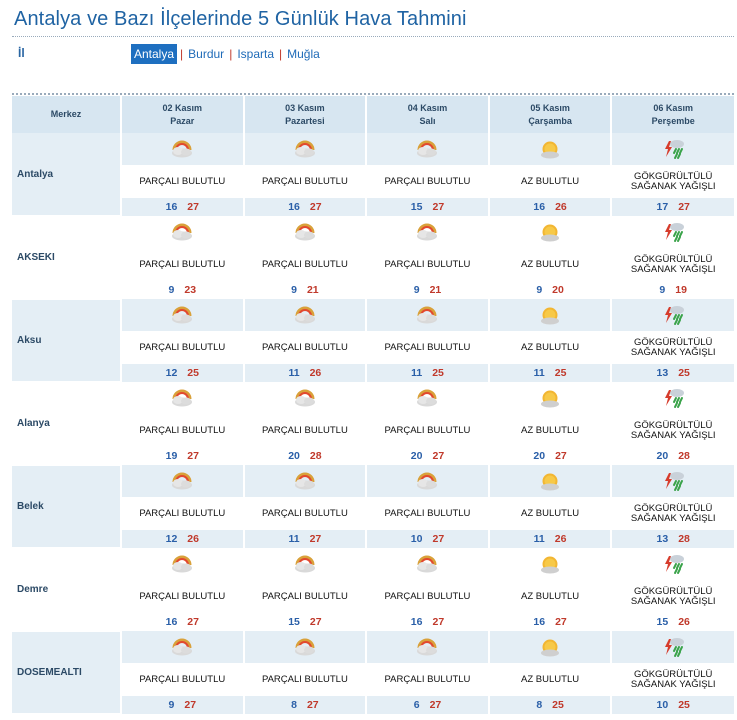  I want to click on temperature-range: 13 25, so click(673, 373).